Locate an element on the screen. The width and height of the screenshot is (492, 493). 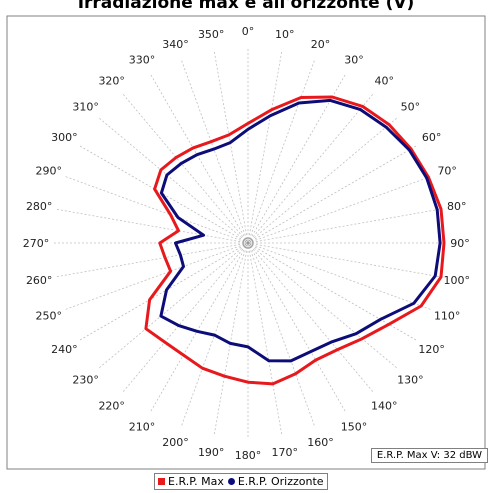
angle-label: 90° is located at coordinates (460, 243).